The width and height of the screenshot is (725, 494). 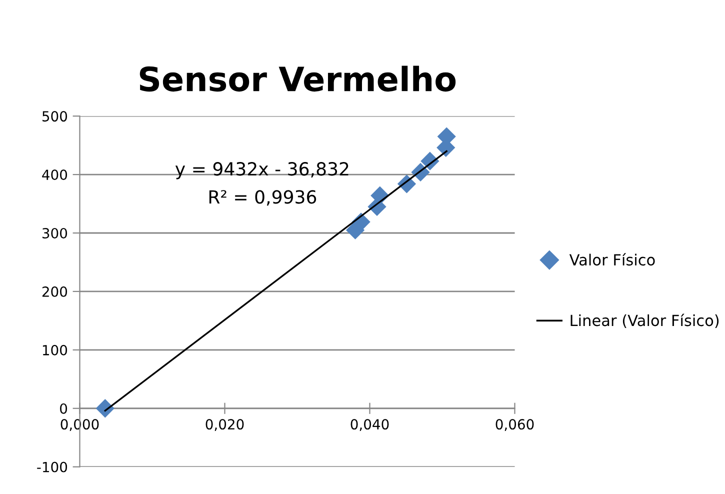 I want to click on x-tick-label: 0,060, so click(x=515, y=425).